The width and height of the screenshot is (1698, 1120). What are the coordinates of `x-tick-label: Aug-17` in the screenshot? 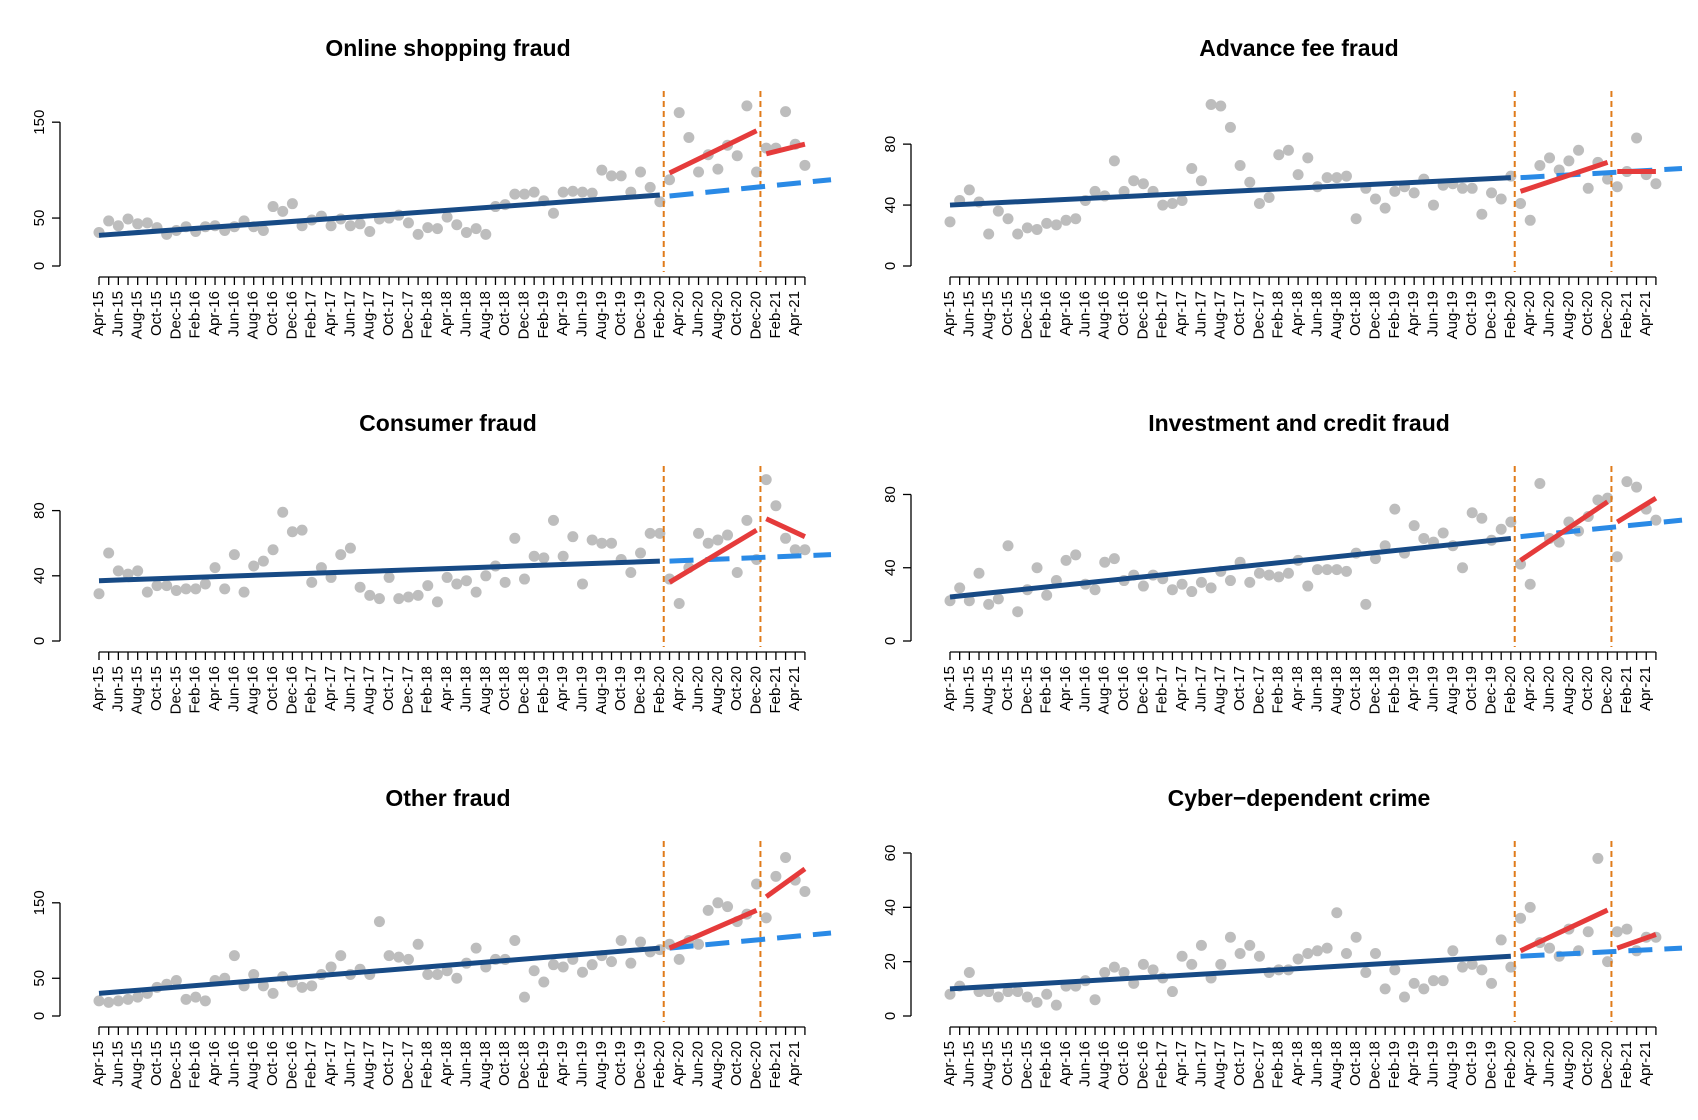 It's located at (369, 315).